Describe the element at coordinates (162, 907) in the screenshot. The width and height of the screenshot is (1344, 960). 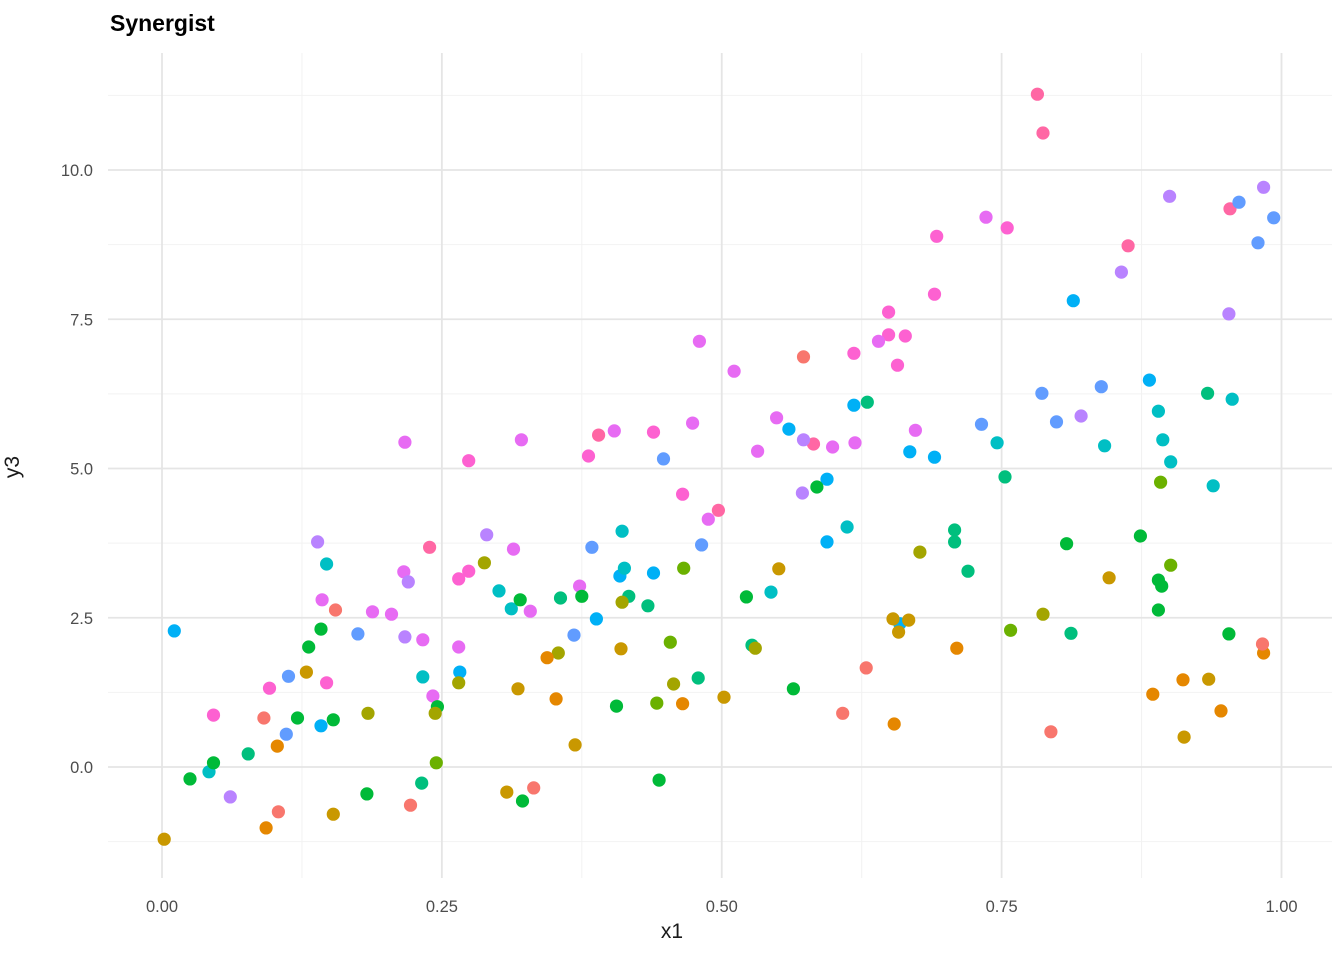
I see `x-tick-label: 0.00` at that location.